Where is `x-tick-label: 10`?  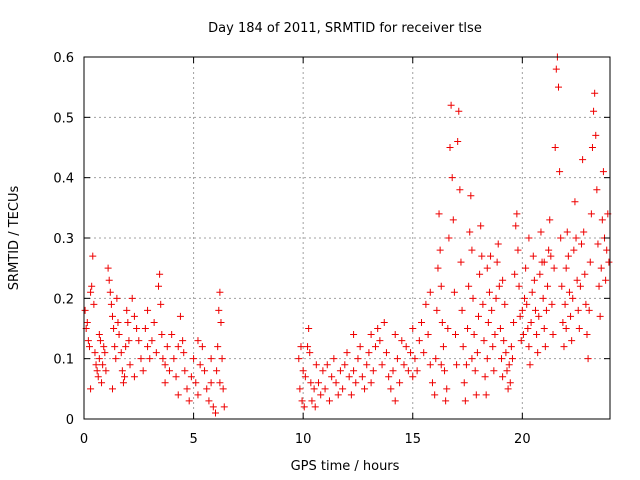
x-tick-label: 10 is located at coordinates (303, 439).